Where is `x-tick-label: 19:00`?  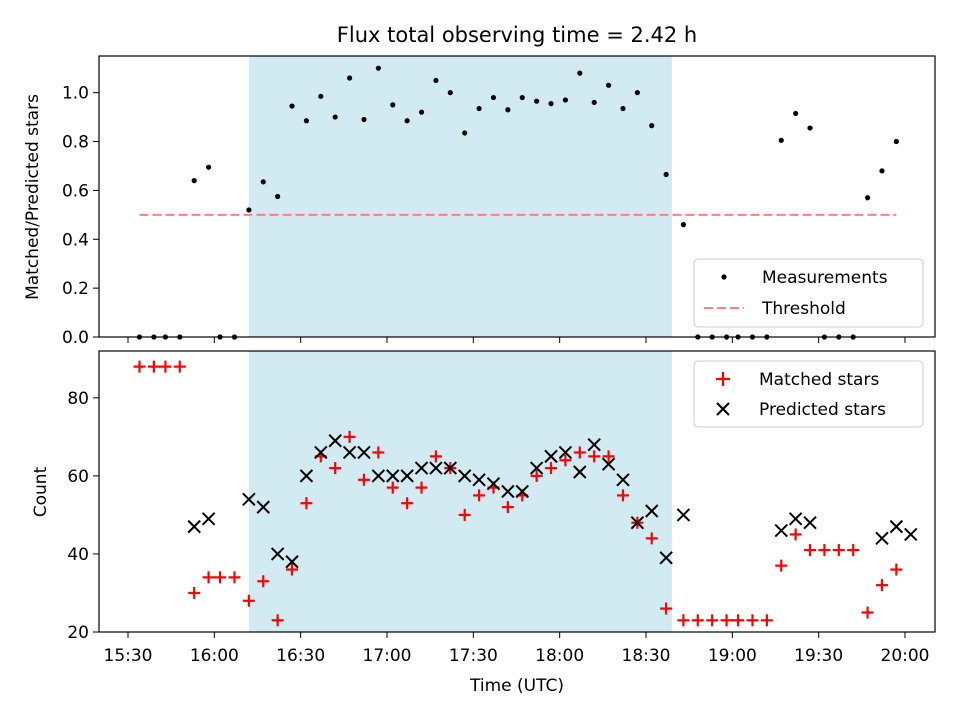 x-tick-label: 19:00 is located at coordinates (732, 656).